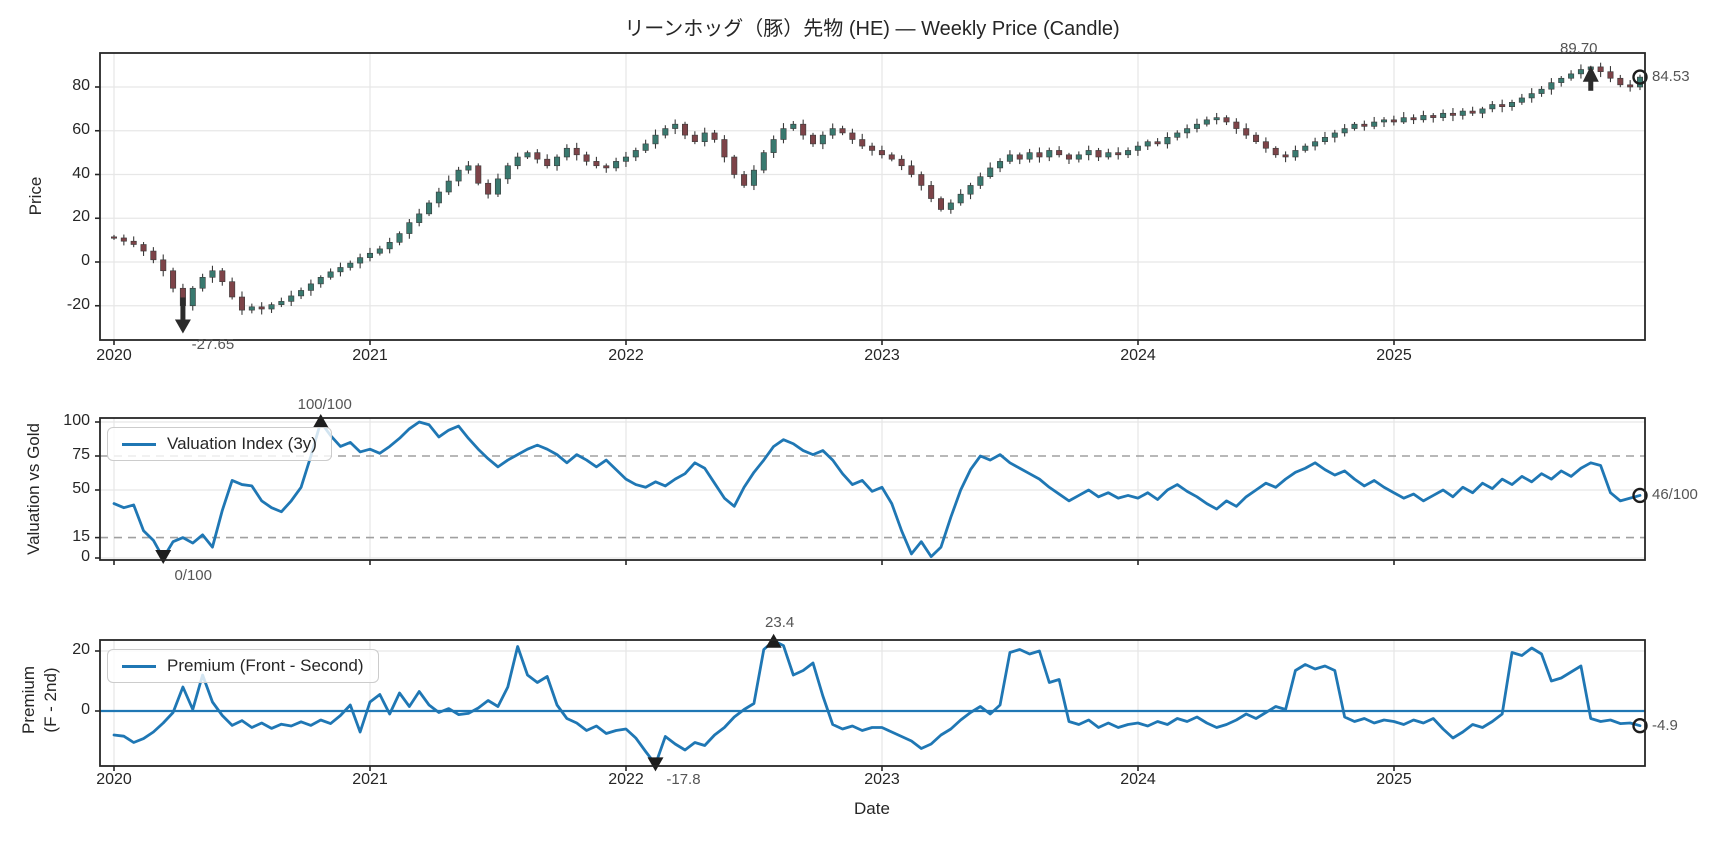  Describe the element at coordinates (265, 665) in the screenshot. I see `premium-legend-label: Premium (Front - Second)` at that location.